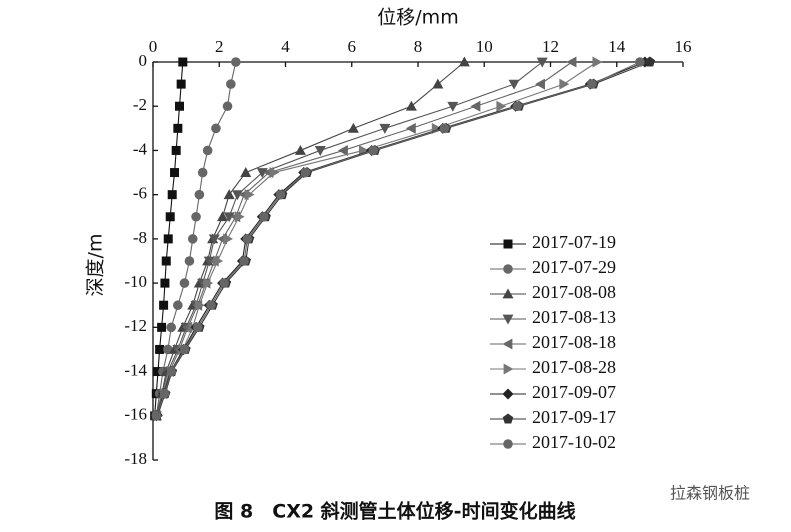  Describe the element at coordinates (550, 46) in the screenshot. I see `x-tick-label: 12` at that location.